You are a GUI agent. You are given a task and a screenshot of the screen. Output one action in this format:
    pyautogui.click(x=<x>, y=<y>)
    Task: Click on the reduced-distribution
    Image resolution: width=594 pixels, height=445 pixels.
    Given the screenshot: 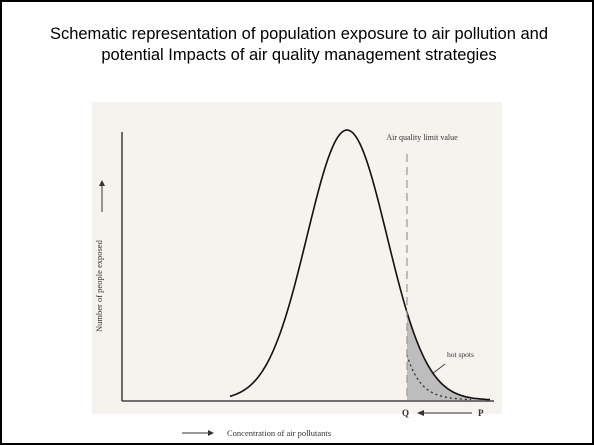 What is the action you would take?
    pyautogui.click(x=438, y=377)
    